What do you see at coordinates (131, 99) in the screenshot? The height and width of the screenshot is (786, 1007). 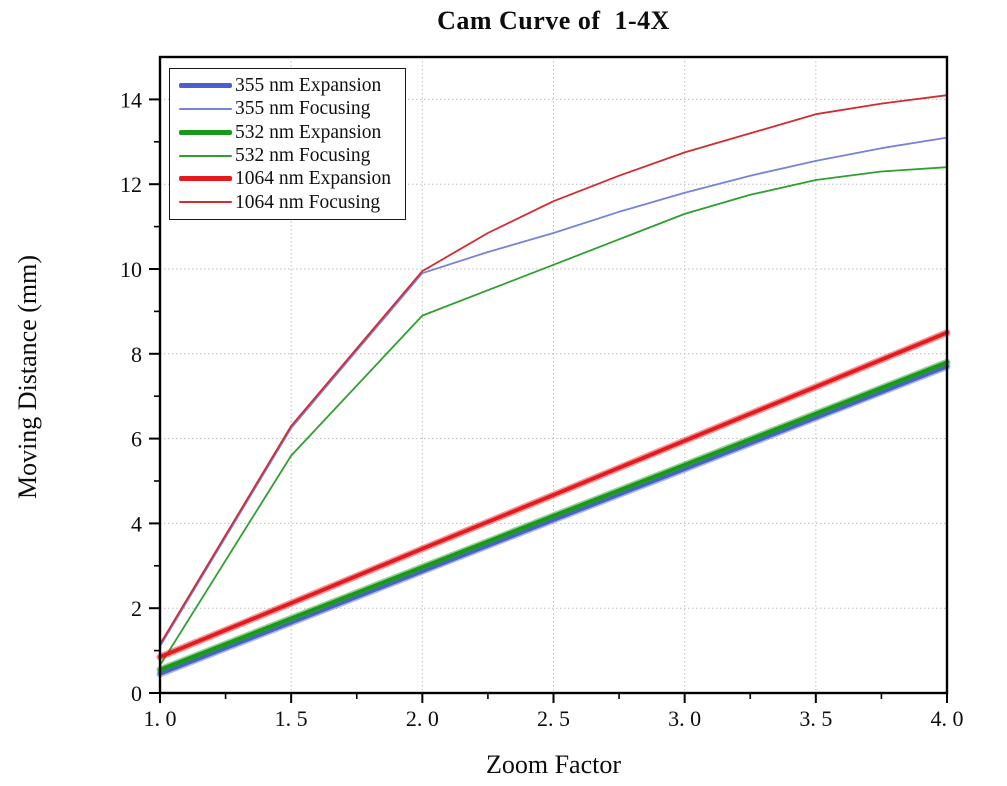 I see `y-tick-label: 14` at bounding box center [131, 99].